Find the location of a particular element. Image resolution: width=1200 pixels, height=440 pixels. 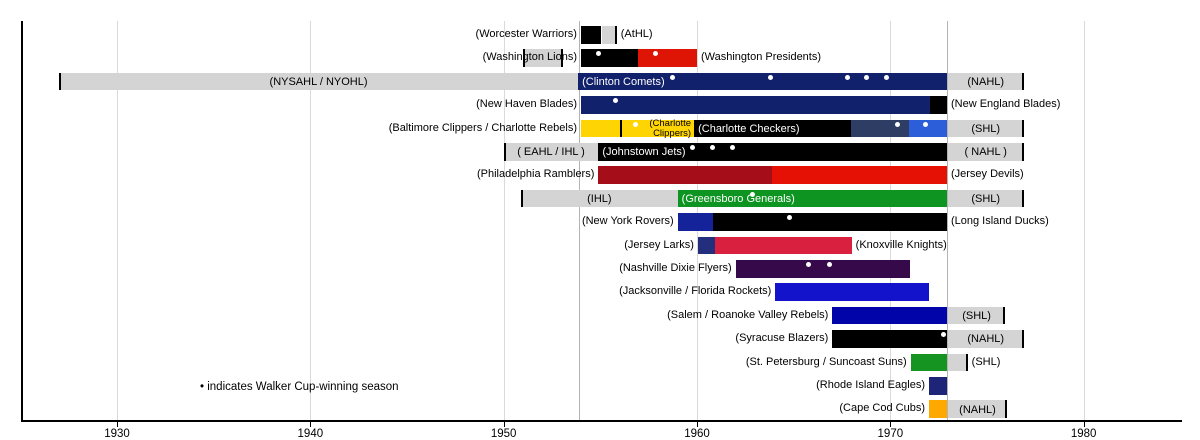

walker-cup-legend: • indicates Walker Cup-winning season is located at coordinates (299, 387).